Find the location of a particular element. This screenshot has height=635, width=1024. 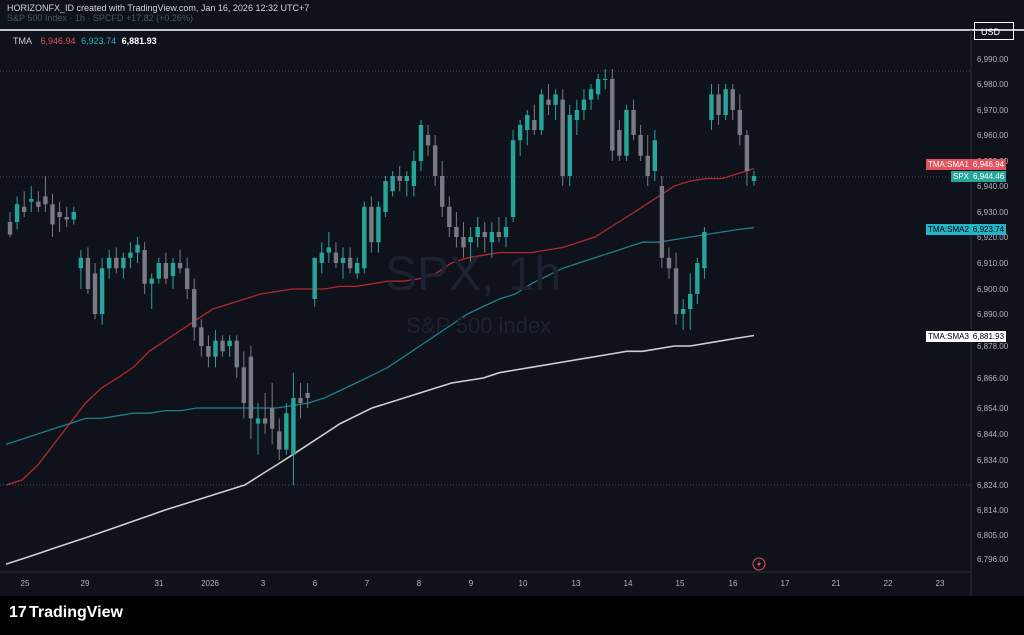

x-tick-label: 14 is located at coordinates (628, 583).